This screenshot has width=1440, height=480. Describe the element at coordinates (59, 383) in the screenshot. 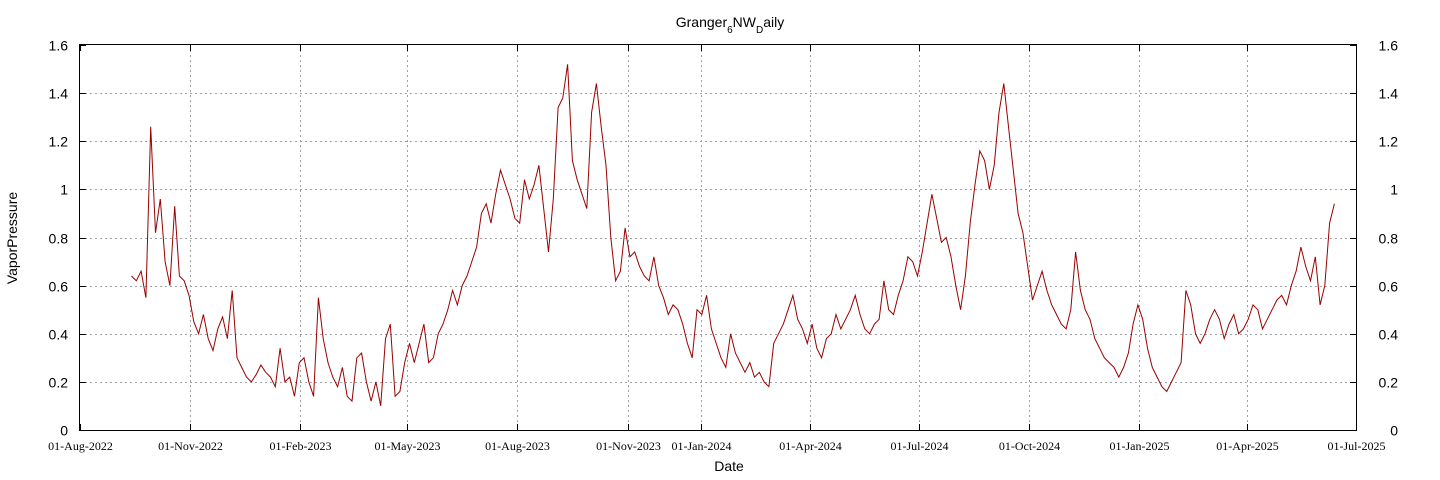

I see `y-tick-label-left: 0.2` at that location.